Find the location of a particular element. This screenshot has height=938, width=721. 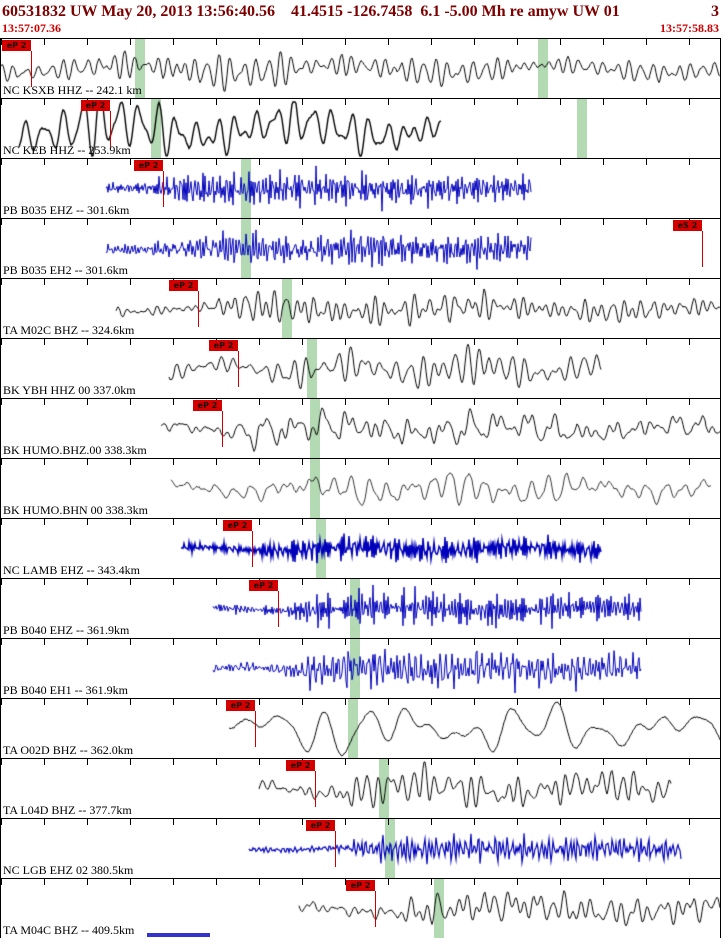

station-label: NC LAMB EHZ -- 343.4km is located at coordinates (71, 570).